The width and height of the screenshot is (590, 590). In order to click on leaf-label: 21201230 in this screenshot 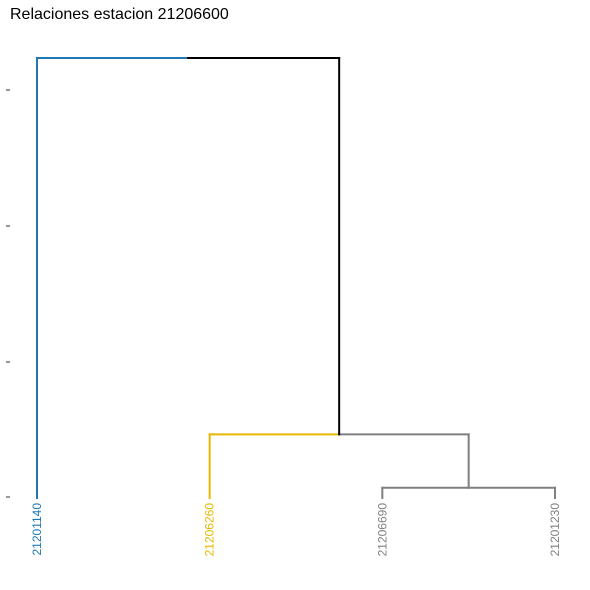, I will do `click(555, 530)`.